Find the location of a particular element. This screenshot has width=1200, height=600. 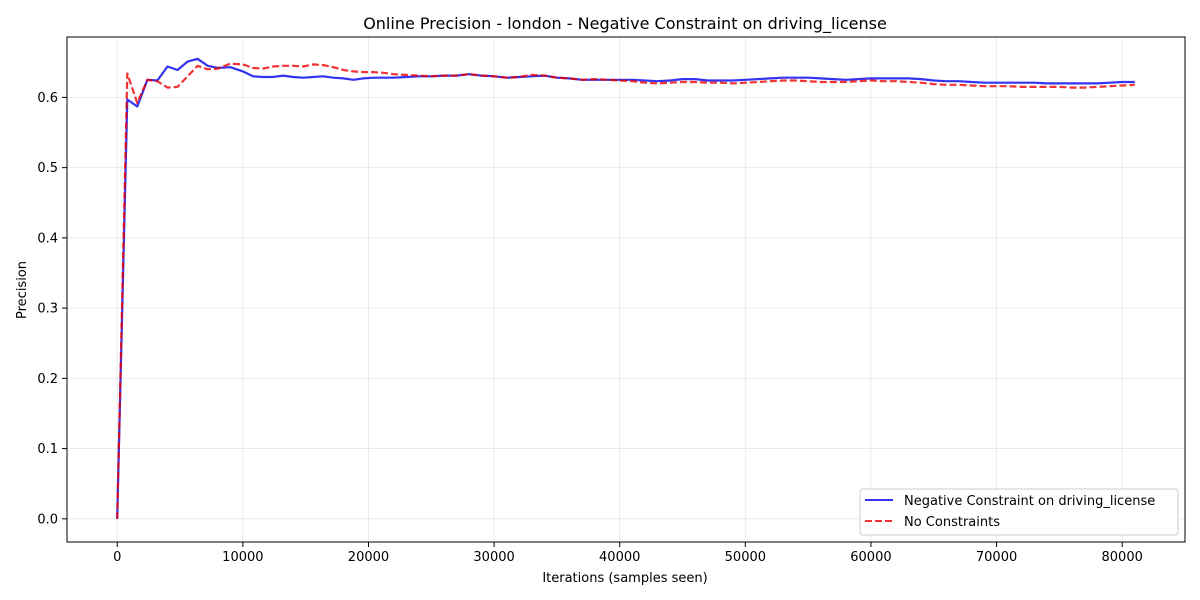

x-tick-label: 50000 is located at coordinates (745, 557).